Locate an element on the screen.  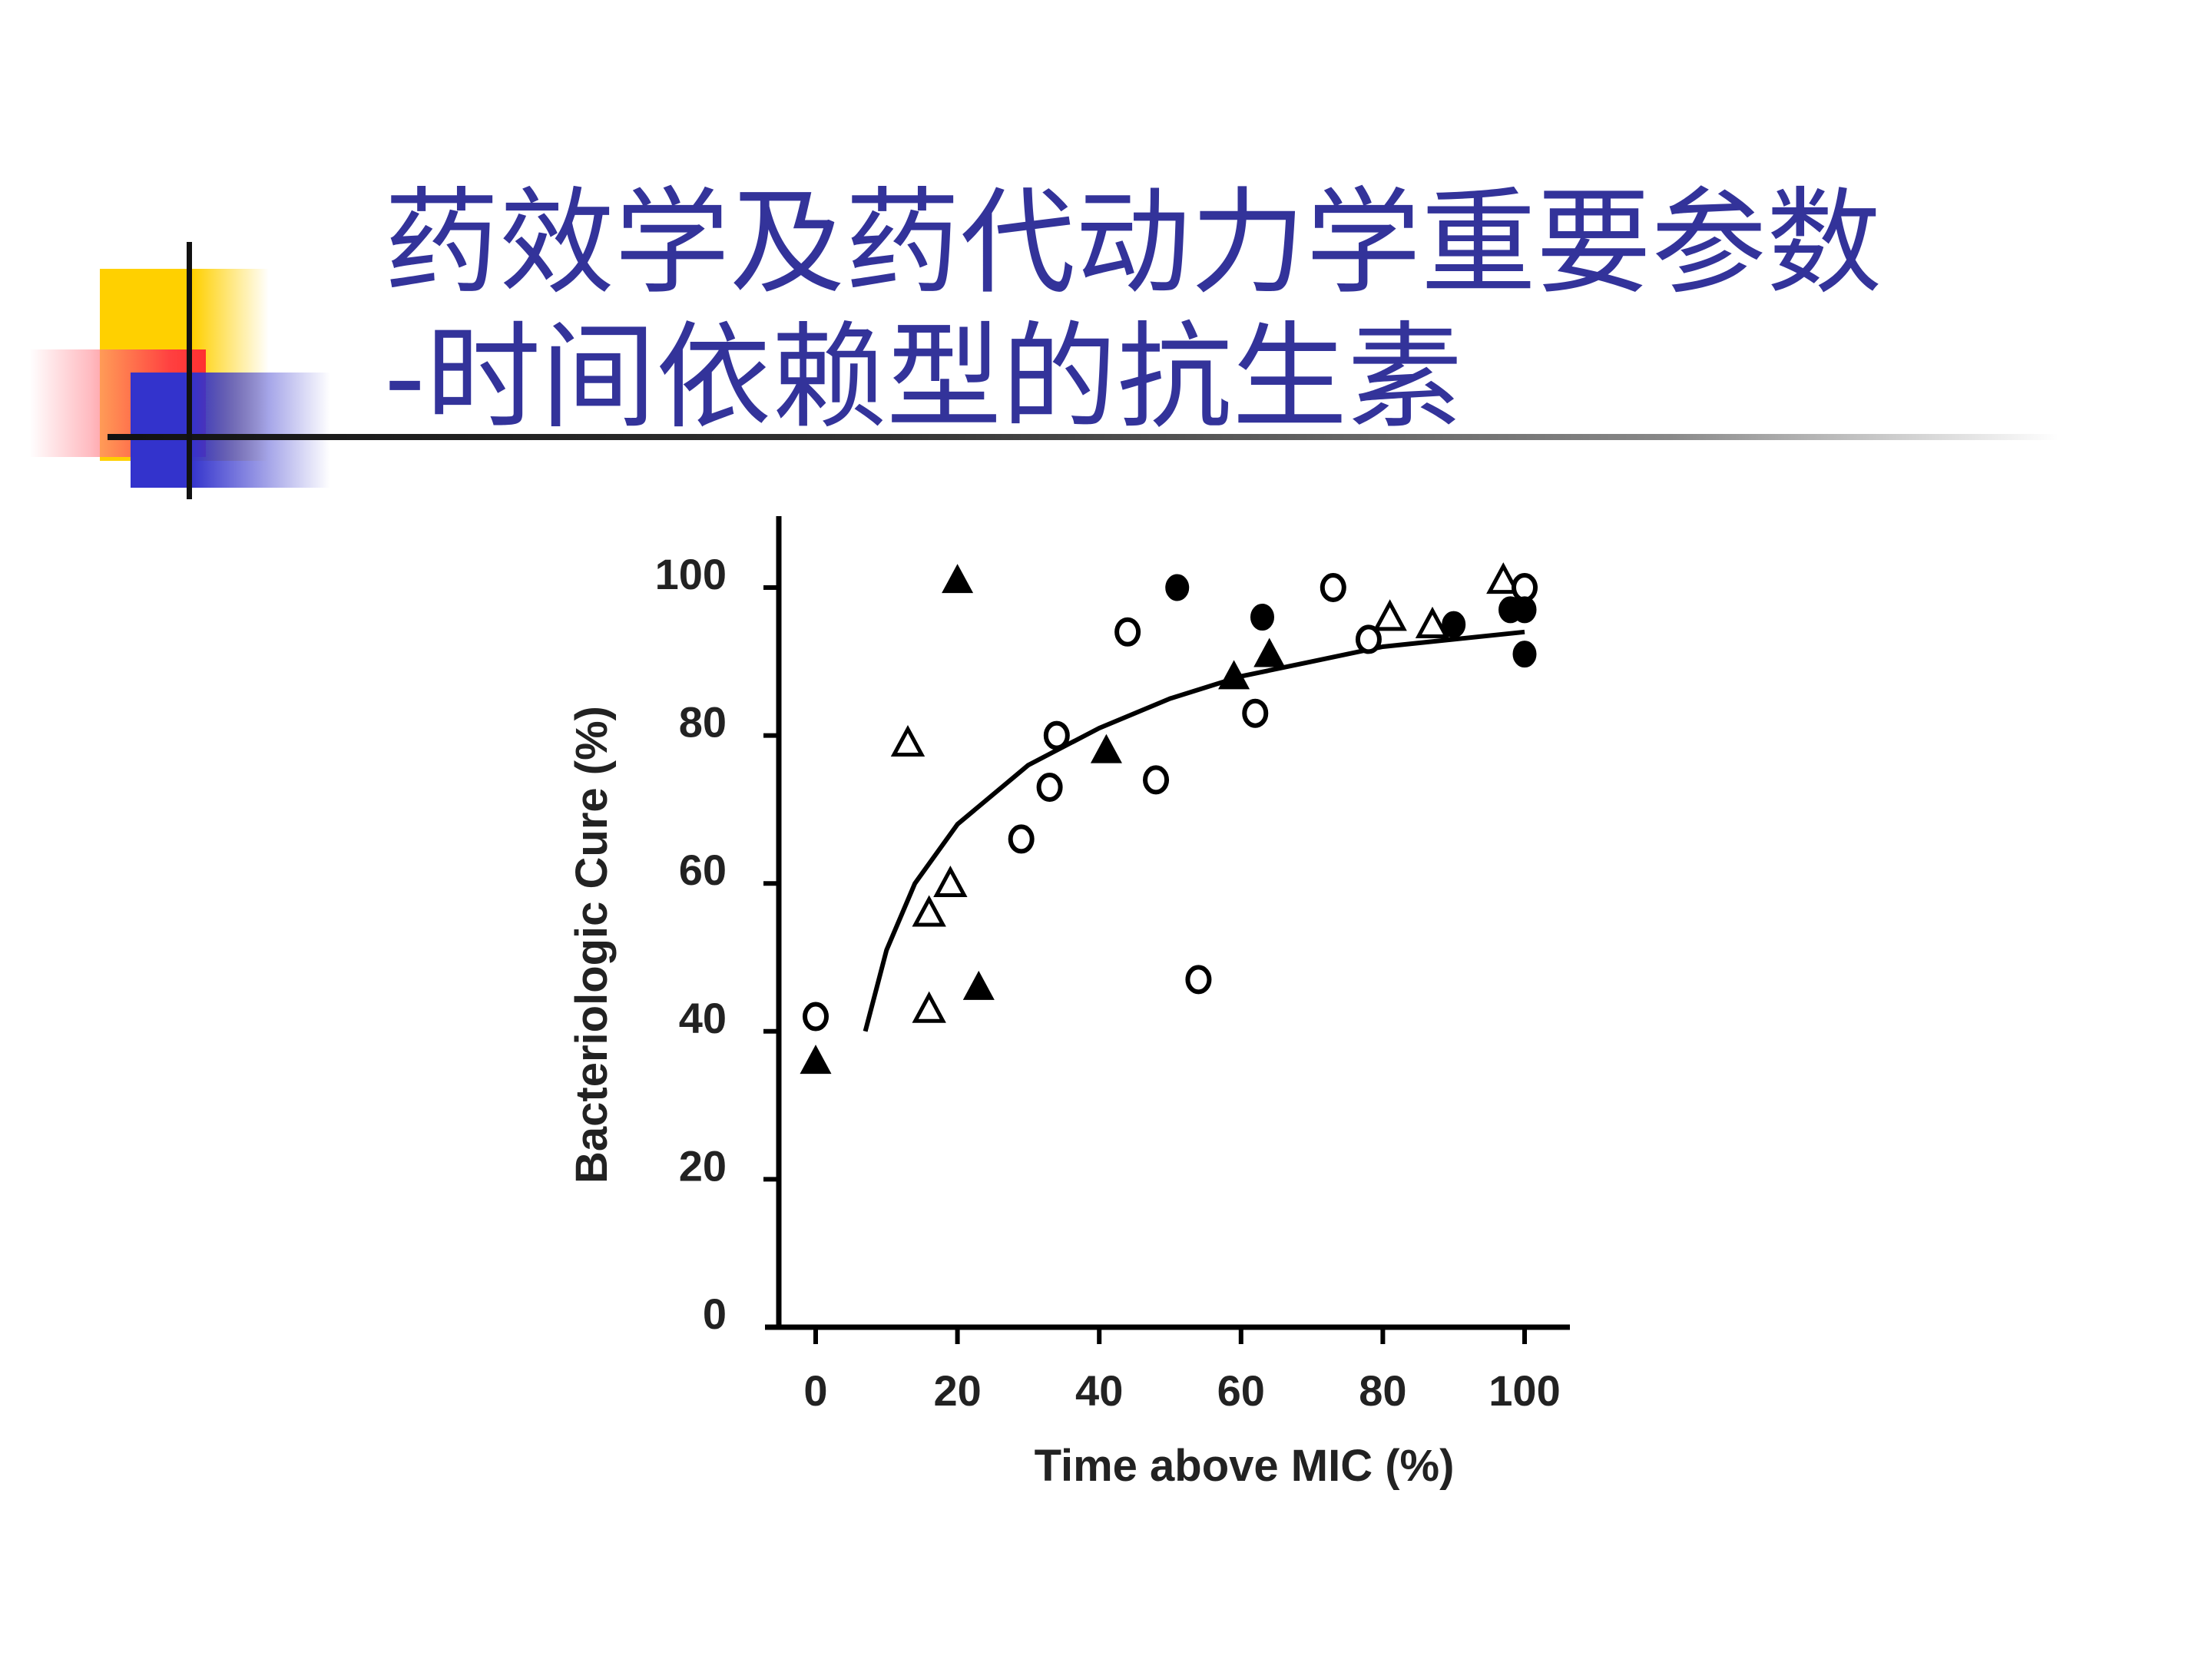
x-tick-label: 40 is located at coordinates (1099, 1390).